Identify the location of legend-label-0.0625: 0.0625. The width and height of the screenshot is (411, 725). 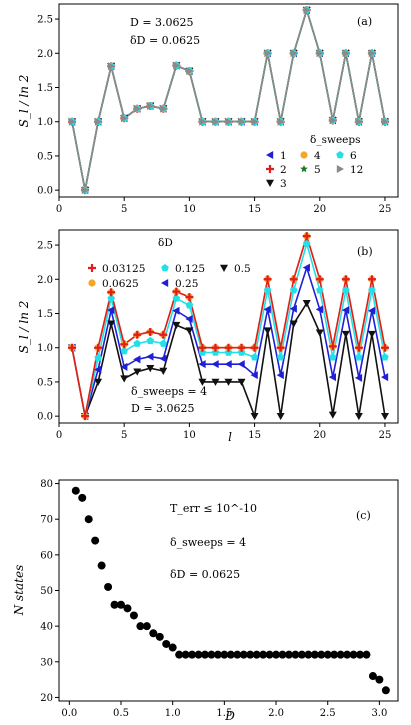
(120, 284).